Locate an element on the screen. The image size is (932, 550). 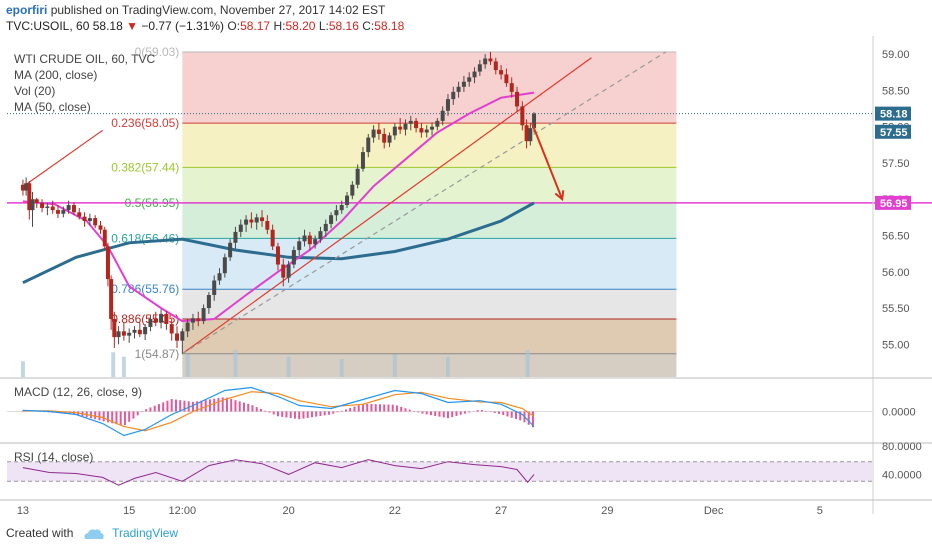
x-tick-label: 15 is located at coordinates (129, 511).